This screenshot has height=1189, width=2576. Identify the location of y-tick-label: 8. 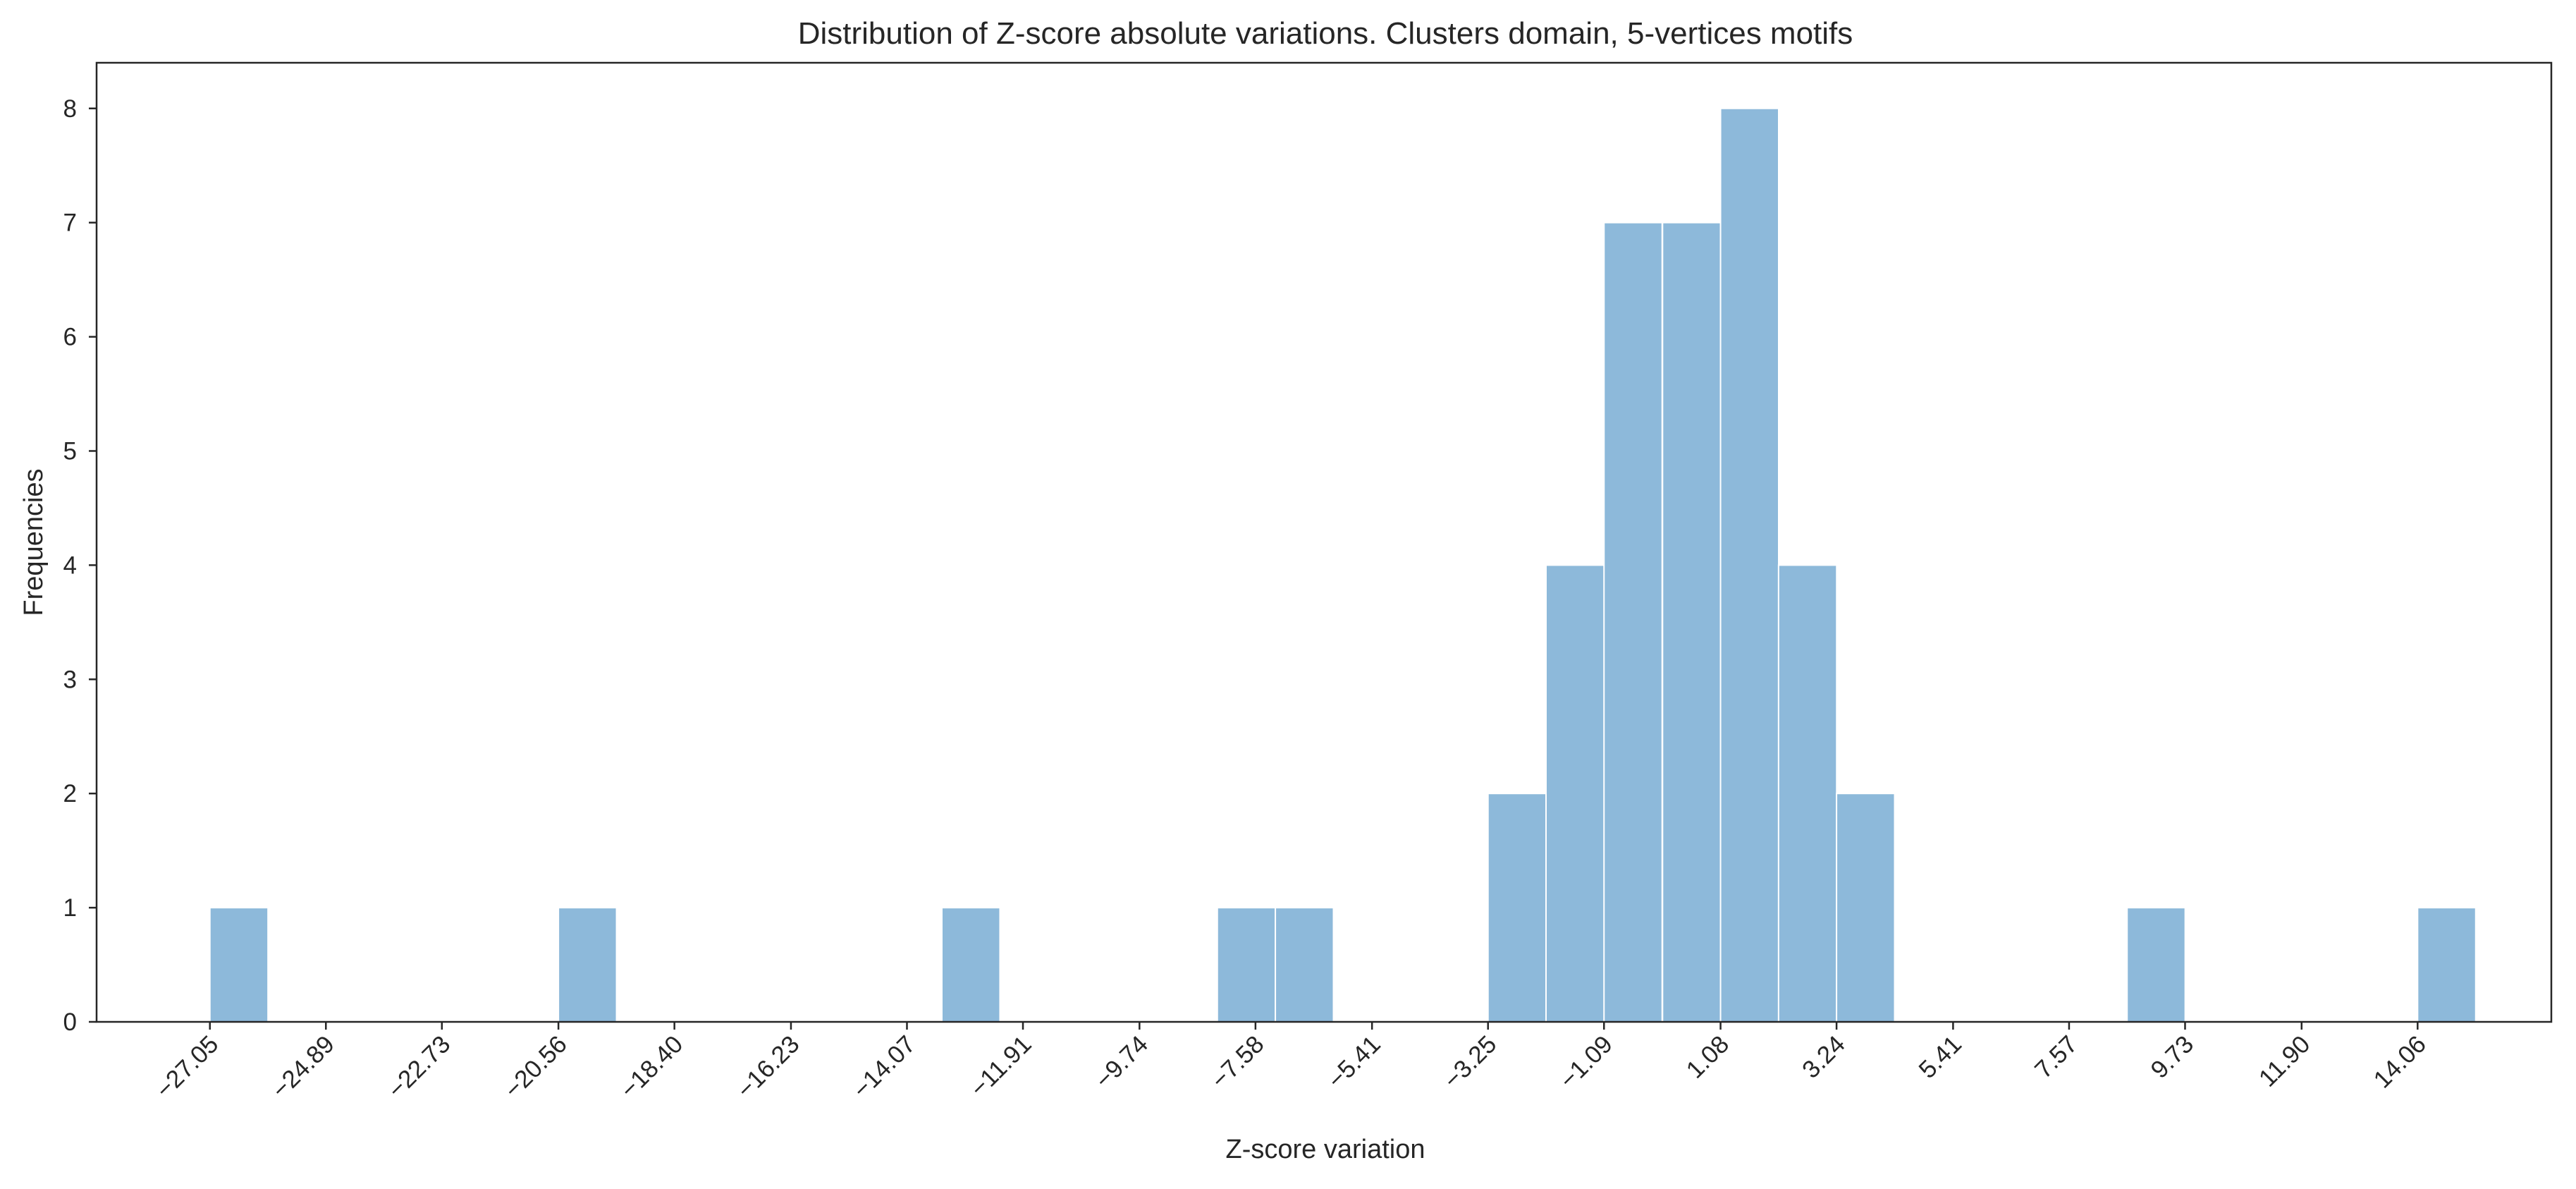
(70, 109).